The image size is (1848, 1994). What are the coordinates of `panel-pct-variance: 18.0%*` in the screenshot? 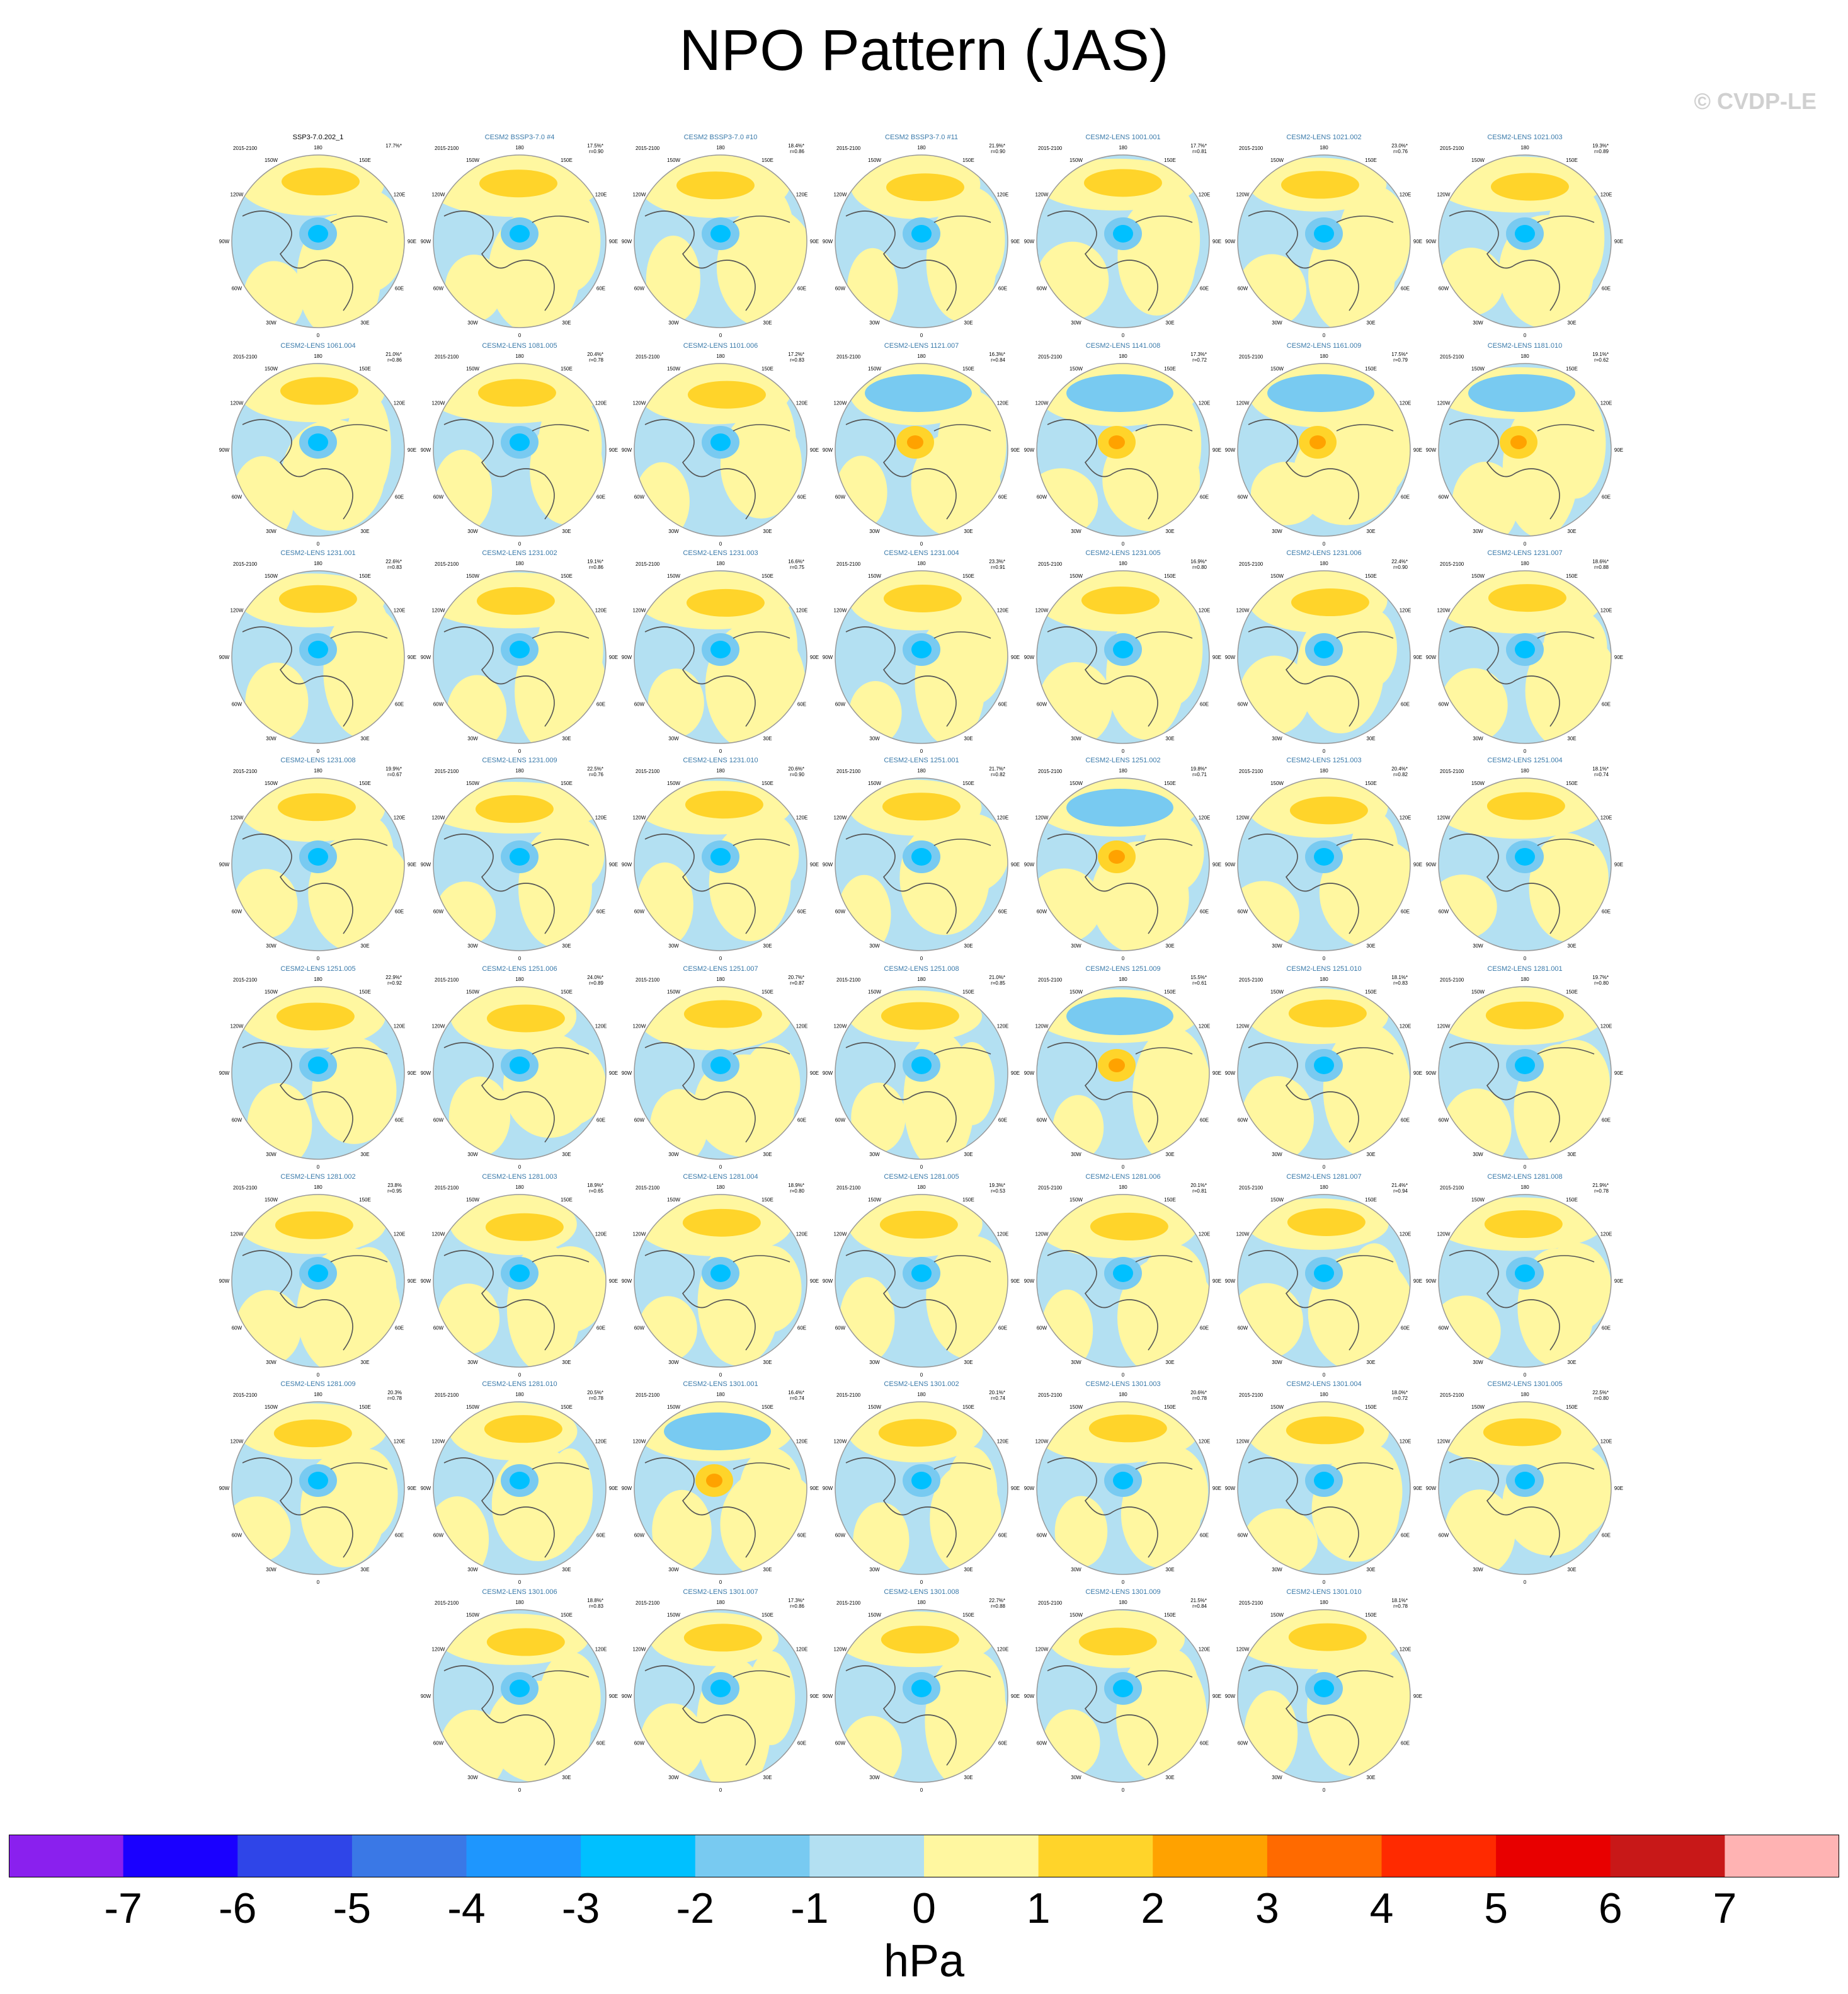 It's located at (1399, 1392).